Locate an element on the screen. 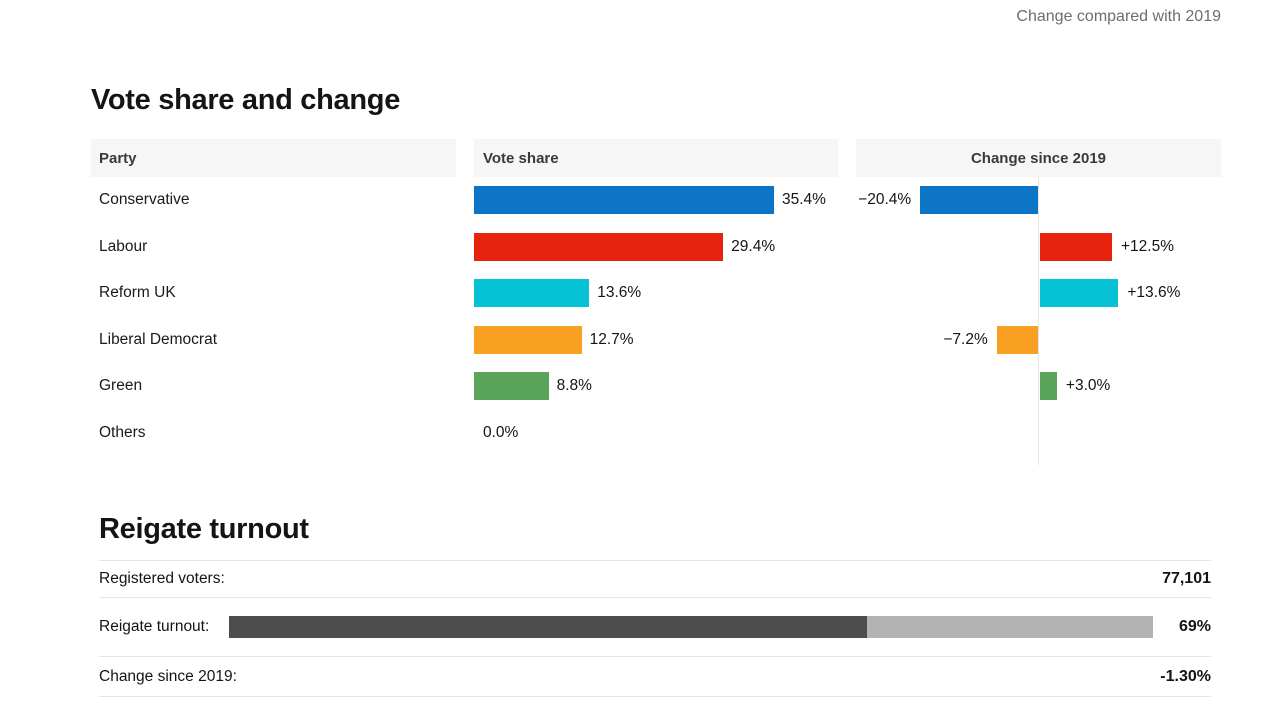 The image size is (1280, 720). vote-share-value: 35.4% is located at coordinates (804, 200).